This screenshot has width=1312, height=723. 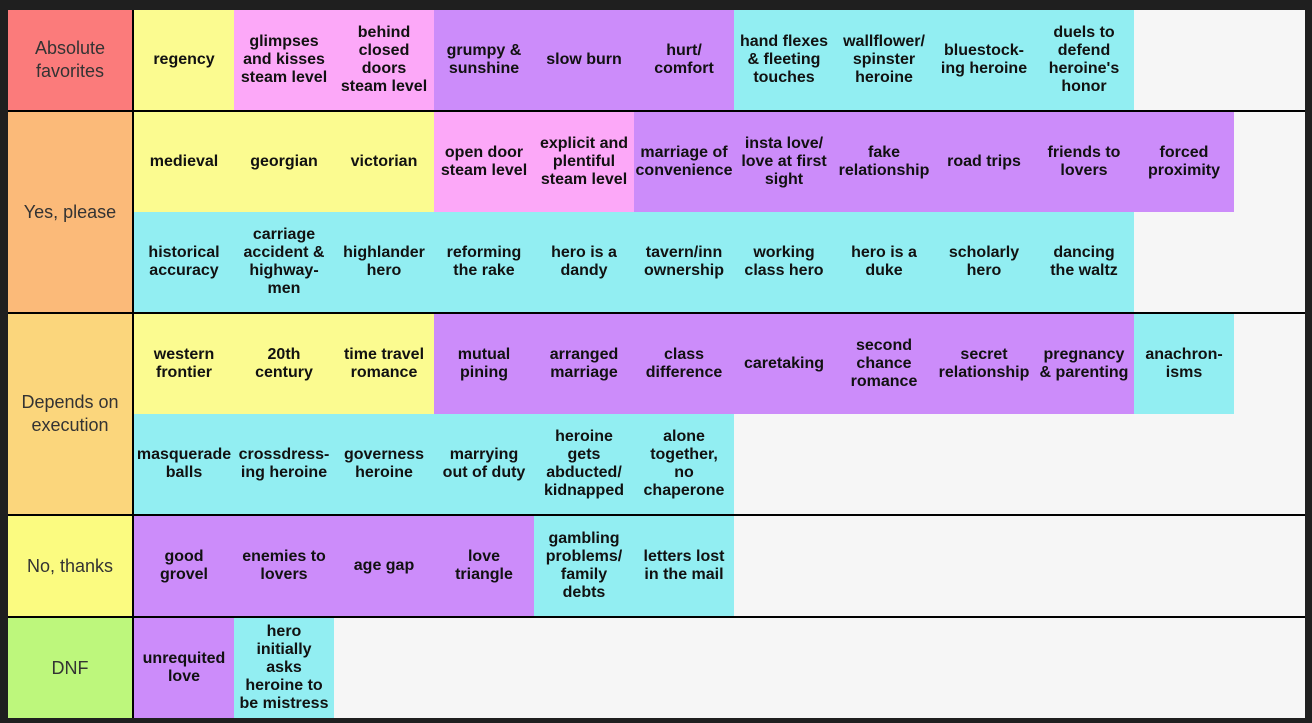 I want to click on tier-item-card: tavern/inn ownership, so click(x=684, y=262).